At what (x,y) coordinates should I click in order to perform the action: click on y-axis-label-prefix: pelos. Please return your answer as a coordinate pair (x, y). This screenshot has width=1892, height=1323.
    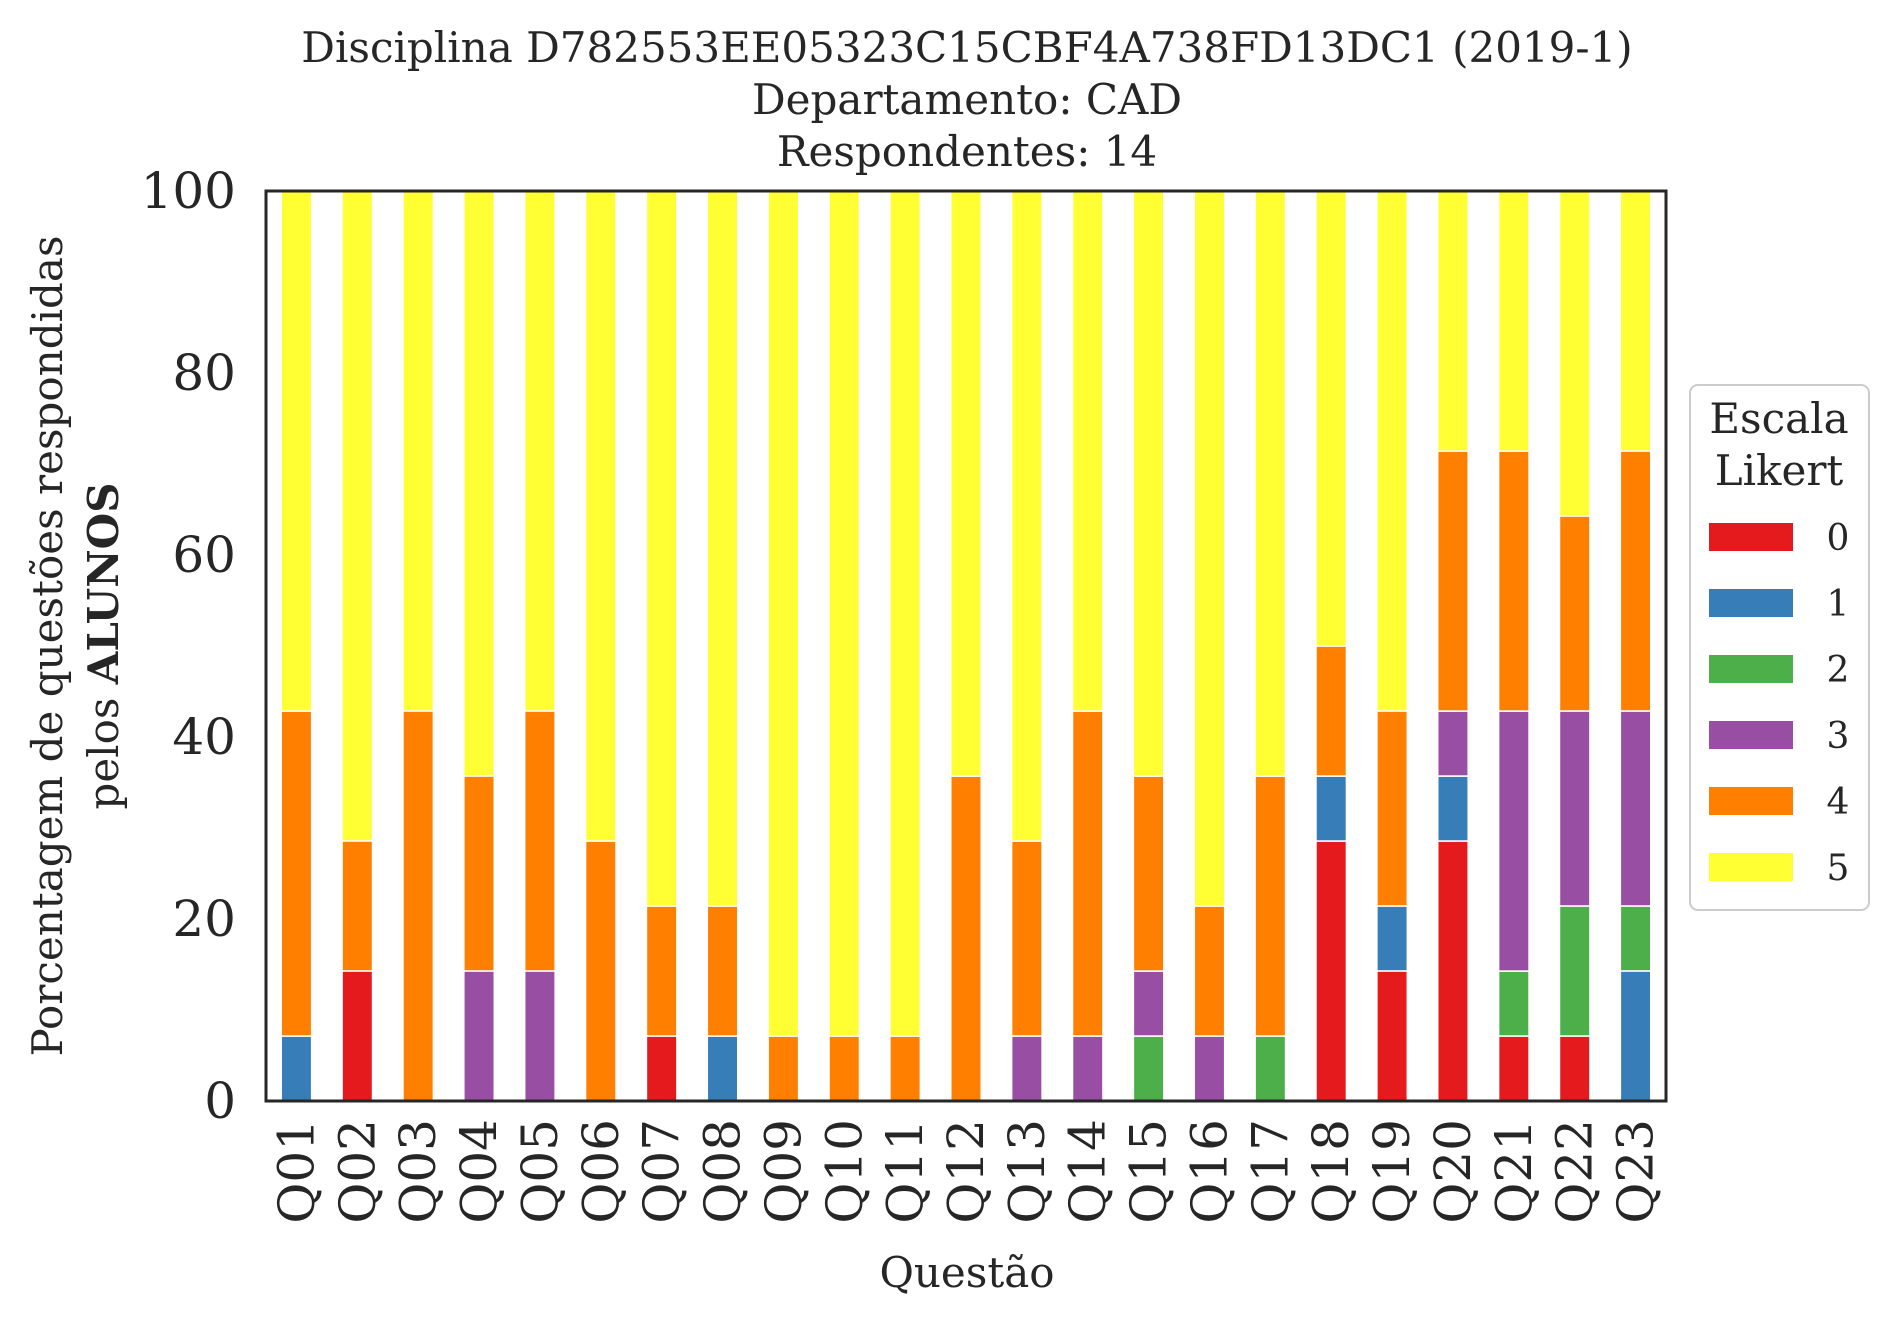
    Looking at the image, I should click on (103, 746).